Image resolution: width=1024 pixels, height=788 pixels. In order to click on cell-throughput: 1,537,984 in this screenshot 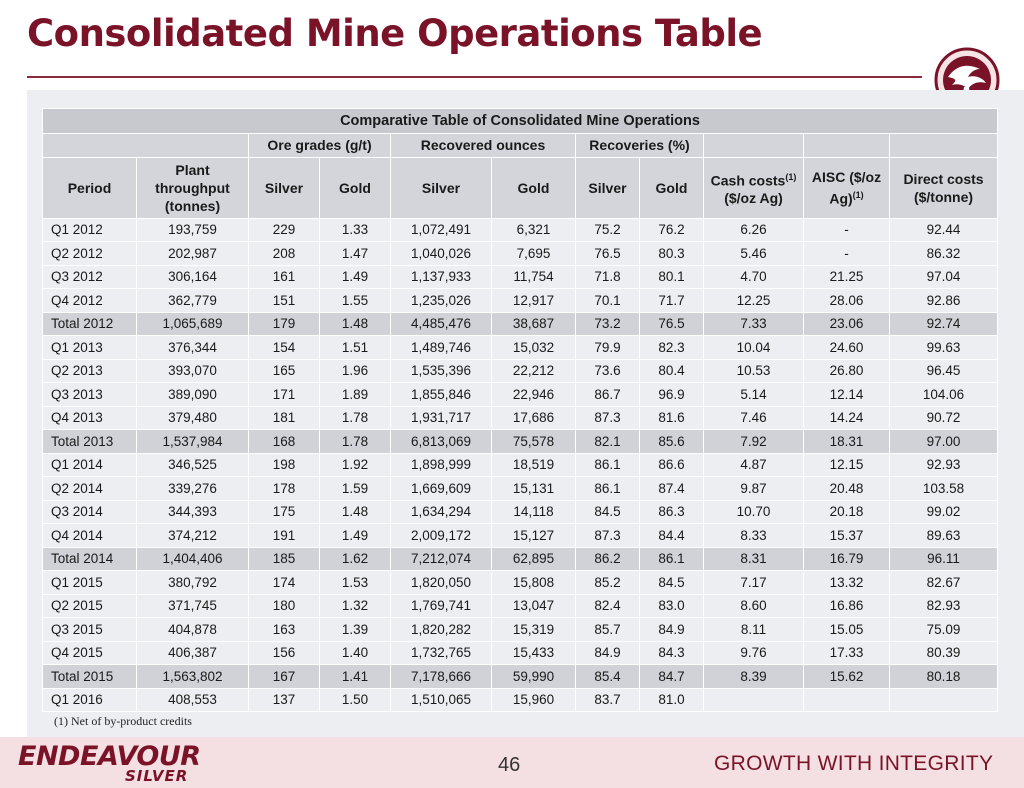, I will do `click(192, 441)`.